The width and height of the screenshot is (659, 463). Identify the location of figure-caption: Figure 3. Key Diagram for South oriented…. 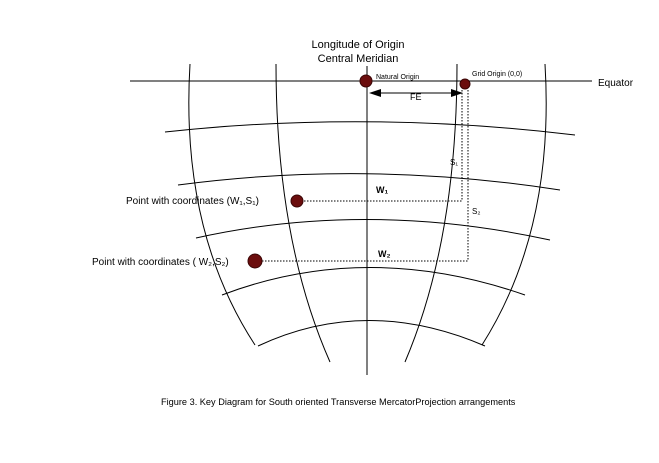
(338, 402).